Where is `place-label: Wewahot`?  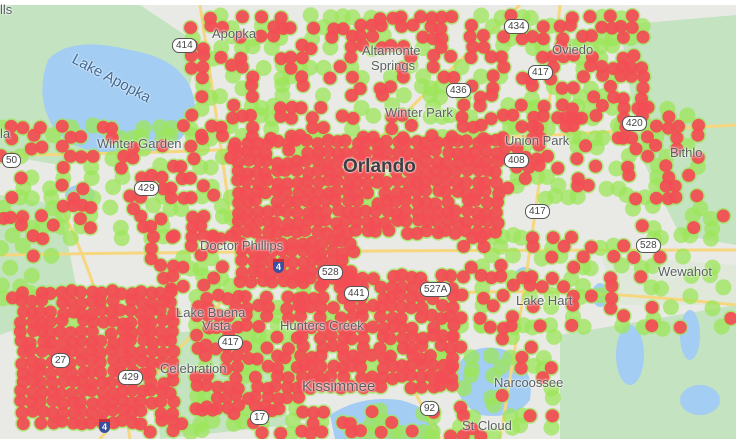 place-label: Wewahot is located at coordinates (685, 271).